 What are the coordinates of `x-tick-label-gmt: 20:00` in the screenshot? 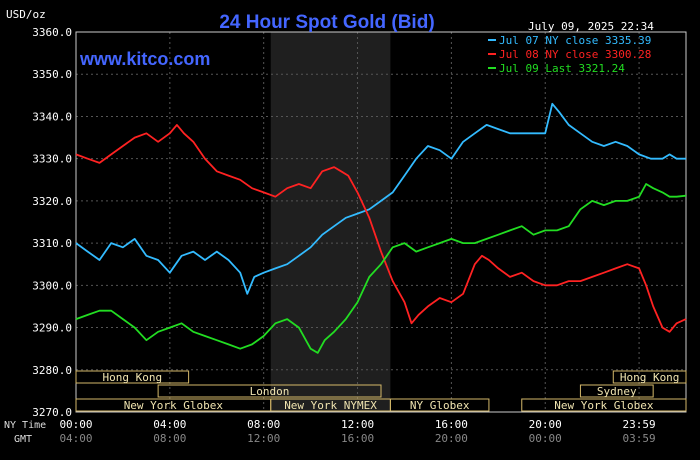 It's located at (451, 438).